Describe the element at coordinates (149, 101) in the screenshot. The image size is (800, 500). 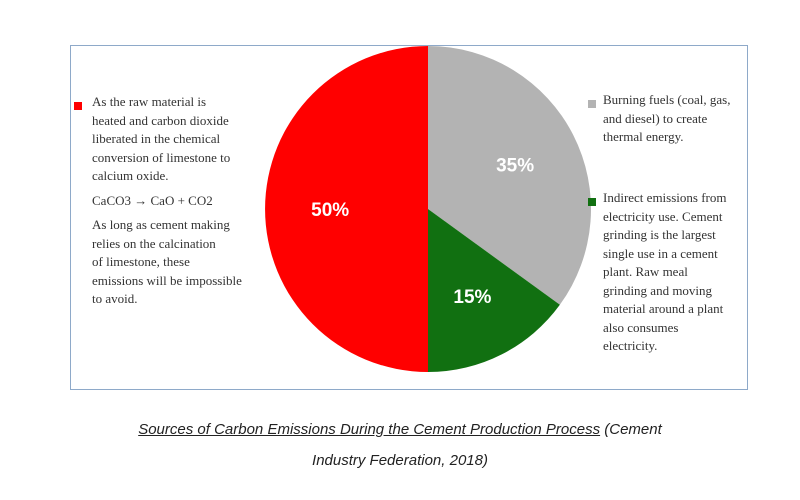
I see `legend-left-line: As the raw material is` at that location.